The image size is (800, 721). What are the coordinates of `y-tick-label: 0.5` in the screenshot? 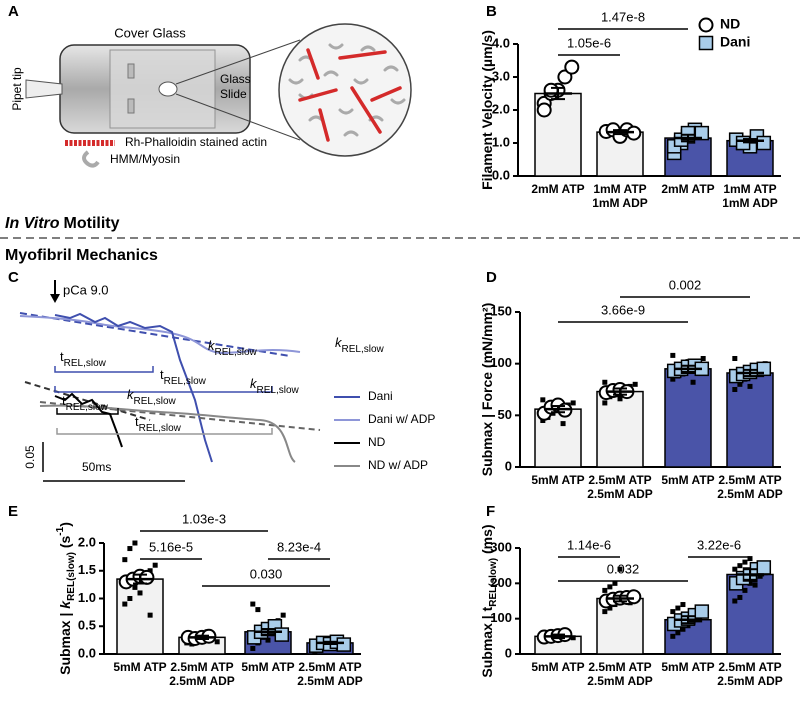 It's located at (87, 625).